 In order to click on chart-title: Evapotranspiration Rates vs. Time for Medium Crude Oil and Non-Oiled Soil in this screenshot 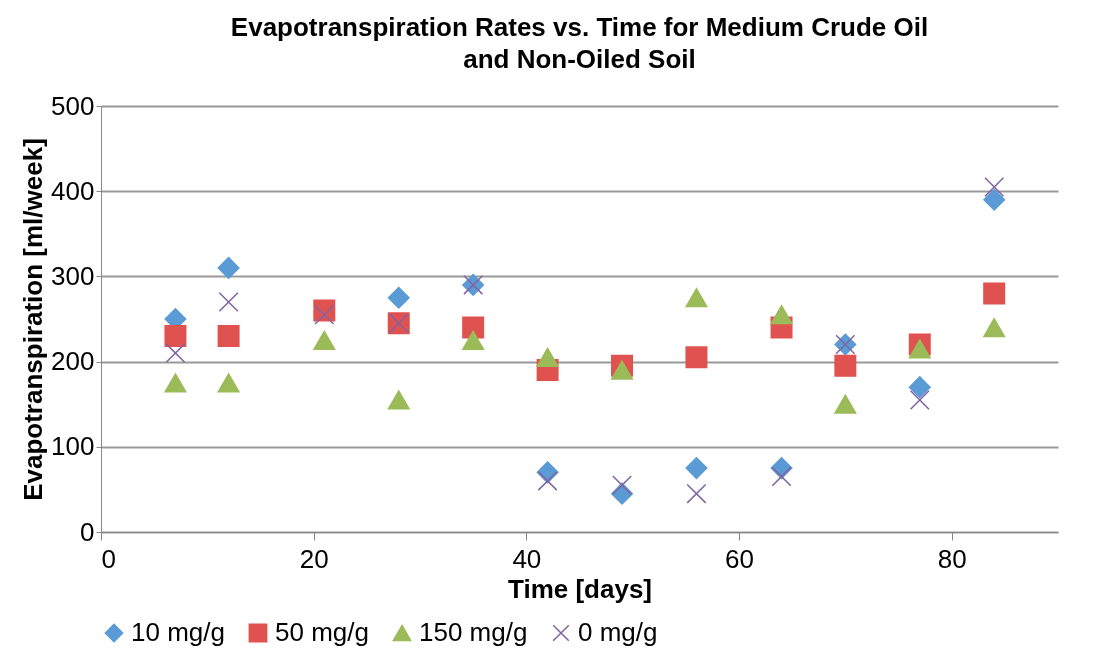, I will do `click(579, 43)`.